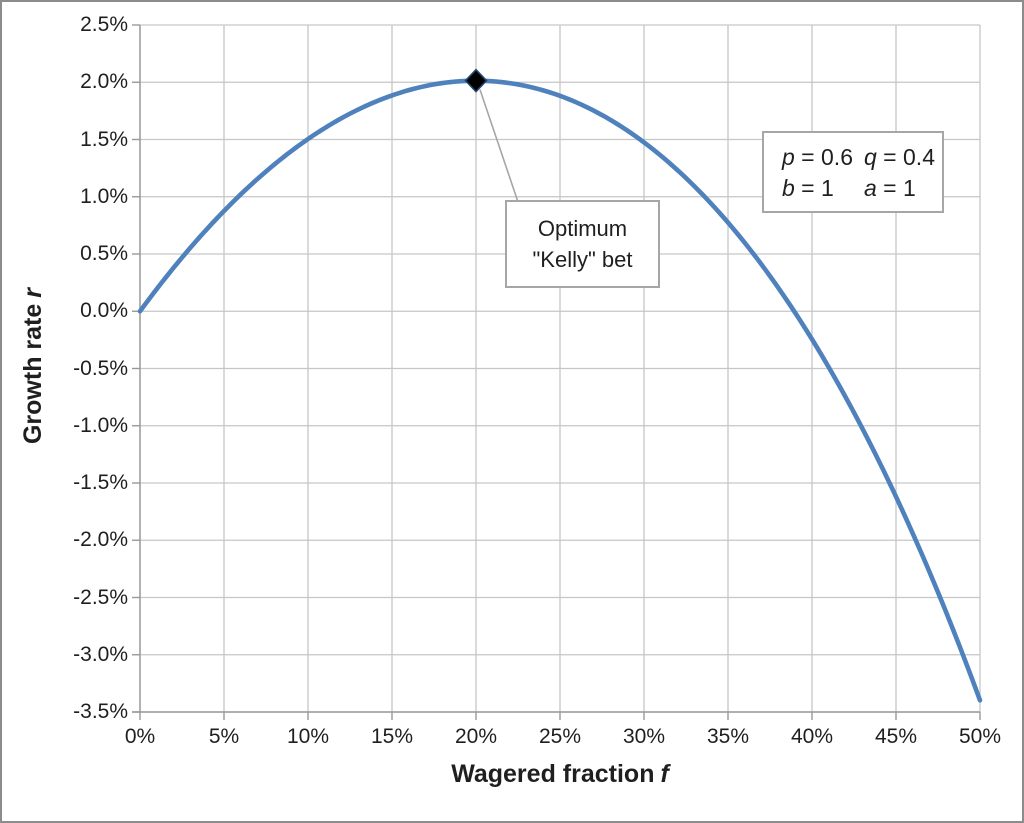 This screenshot has width=1024, height=823. Describe the element at coordinates (140, 736) in the screenshot. I see `x-tick-label: 0%` at that location.